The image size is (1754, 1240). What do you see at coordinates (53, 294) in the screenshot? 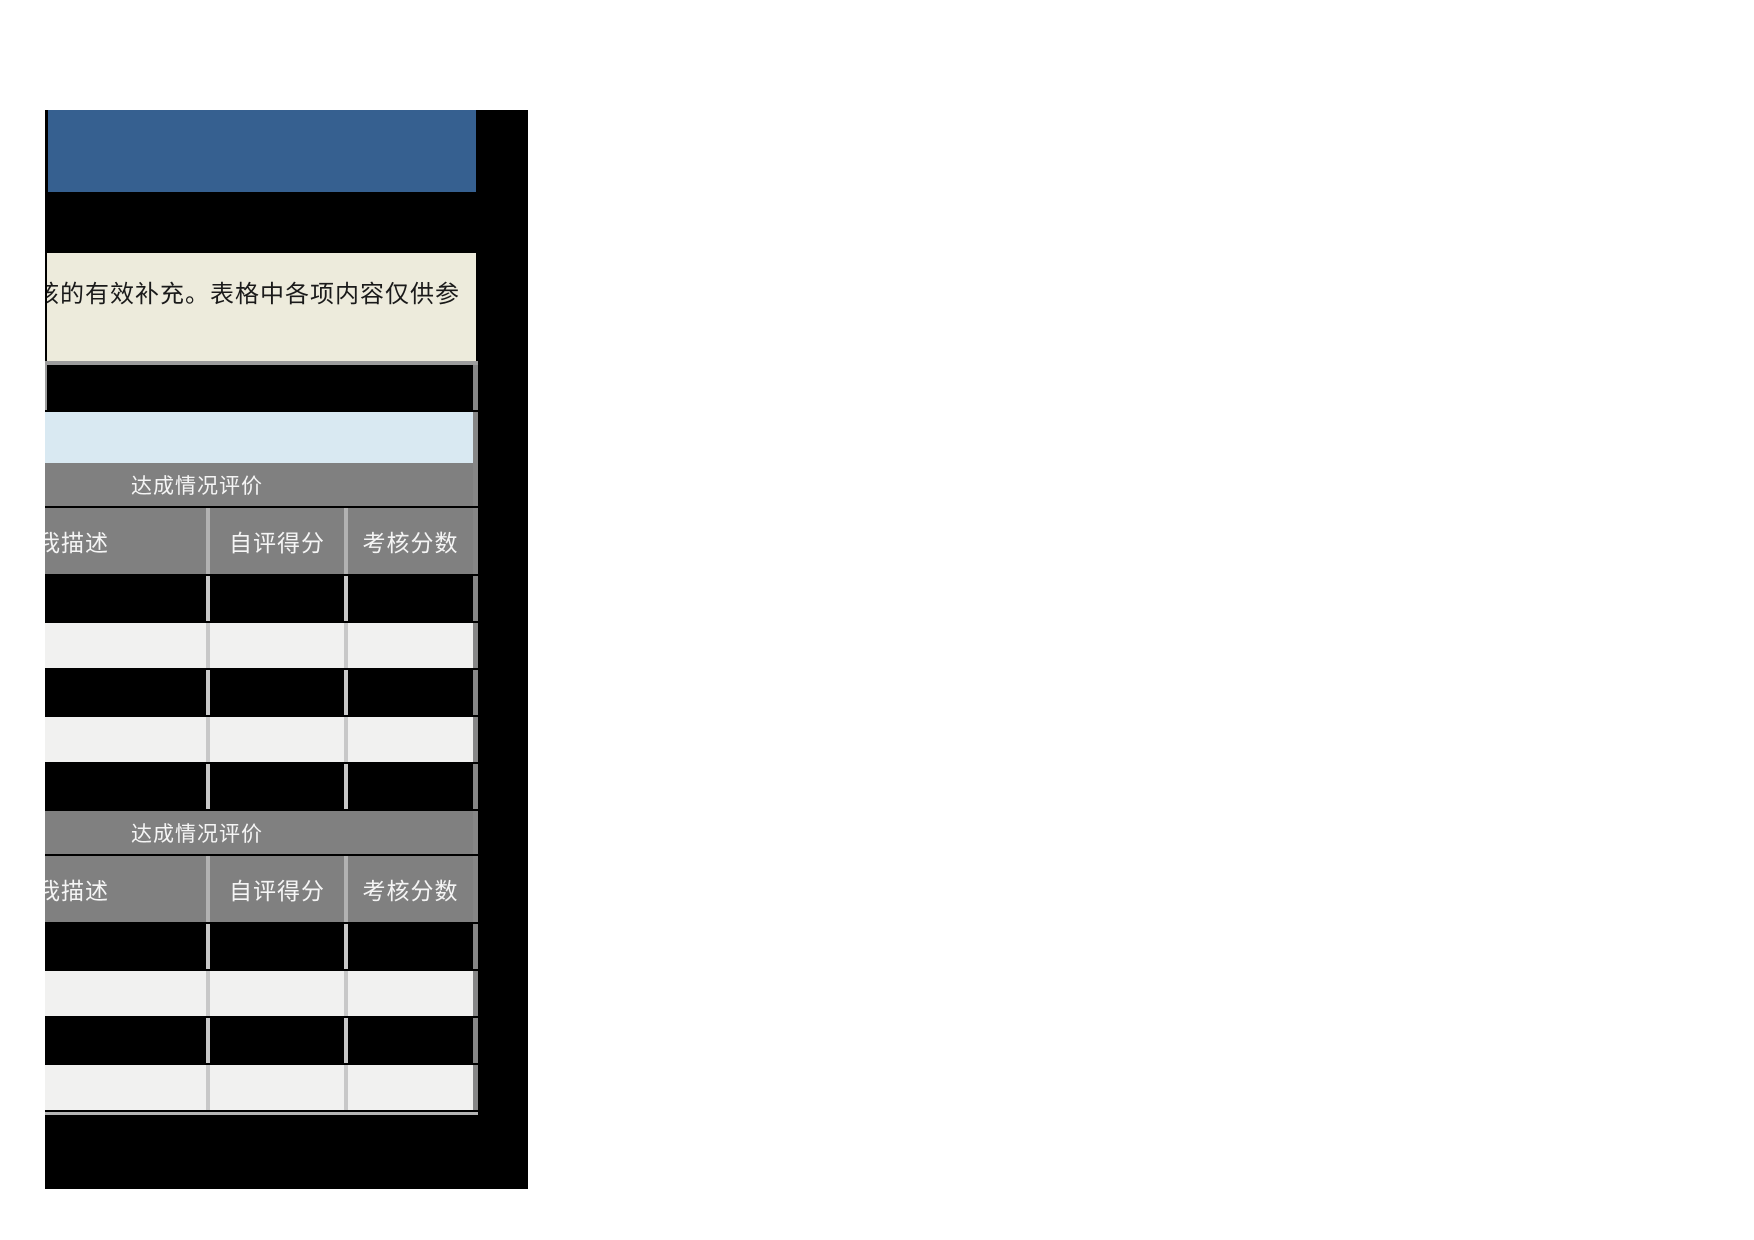
I see `intro-partial-char: 核` at bounding box center [53, 294].